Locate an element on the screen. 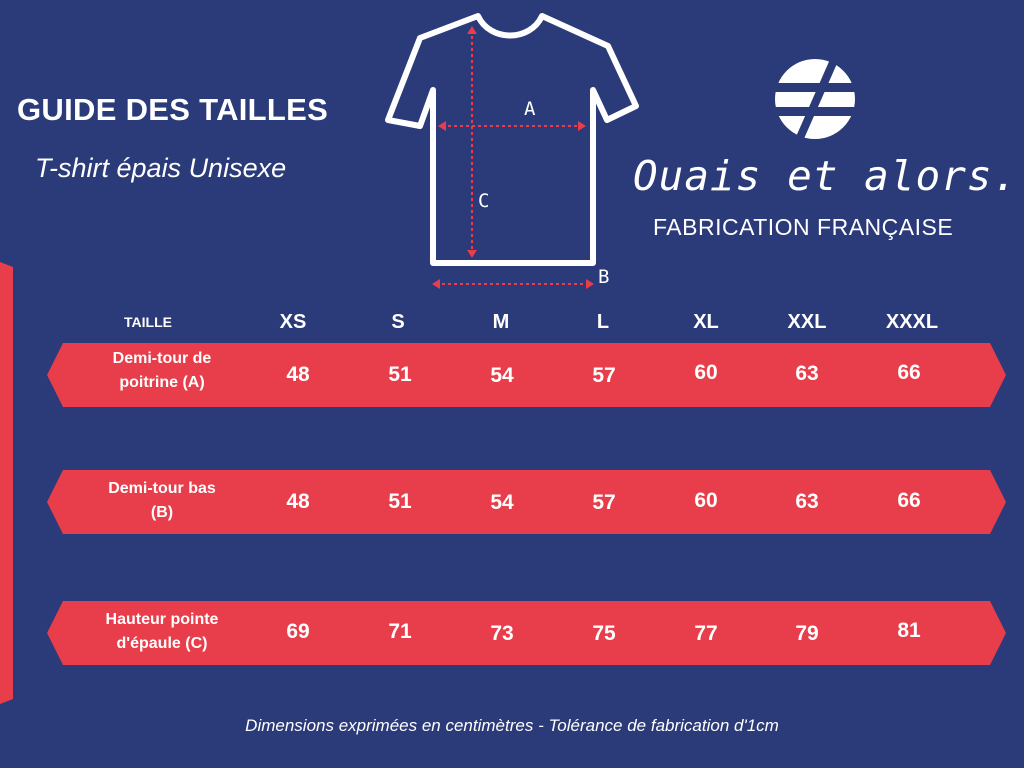  table-cell: 77 is located at coordinates (706, 633).